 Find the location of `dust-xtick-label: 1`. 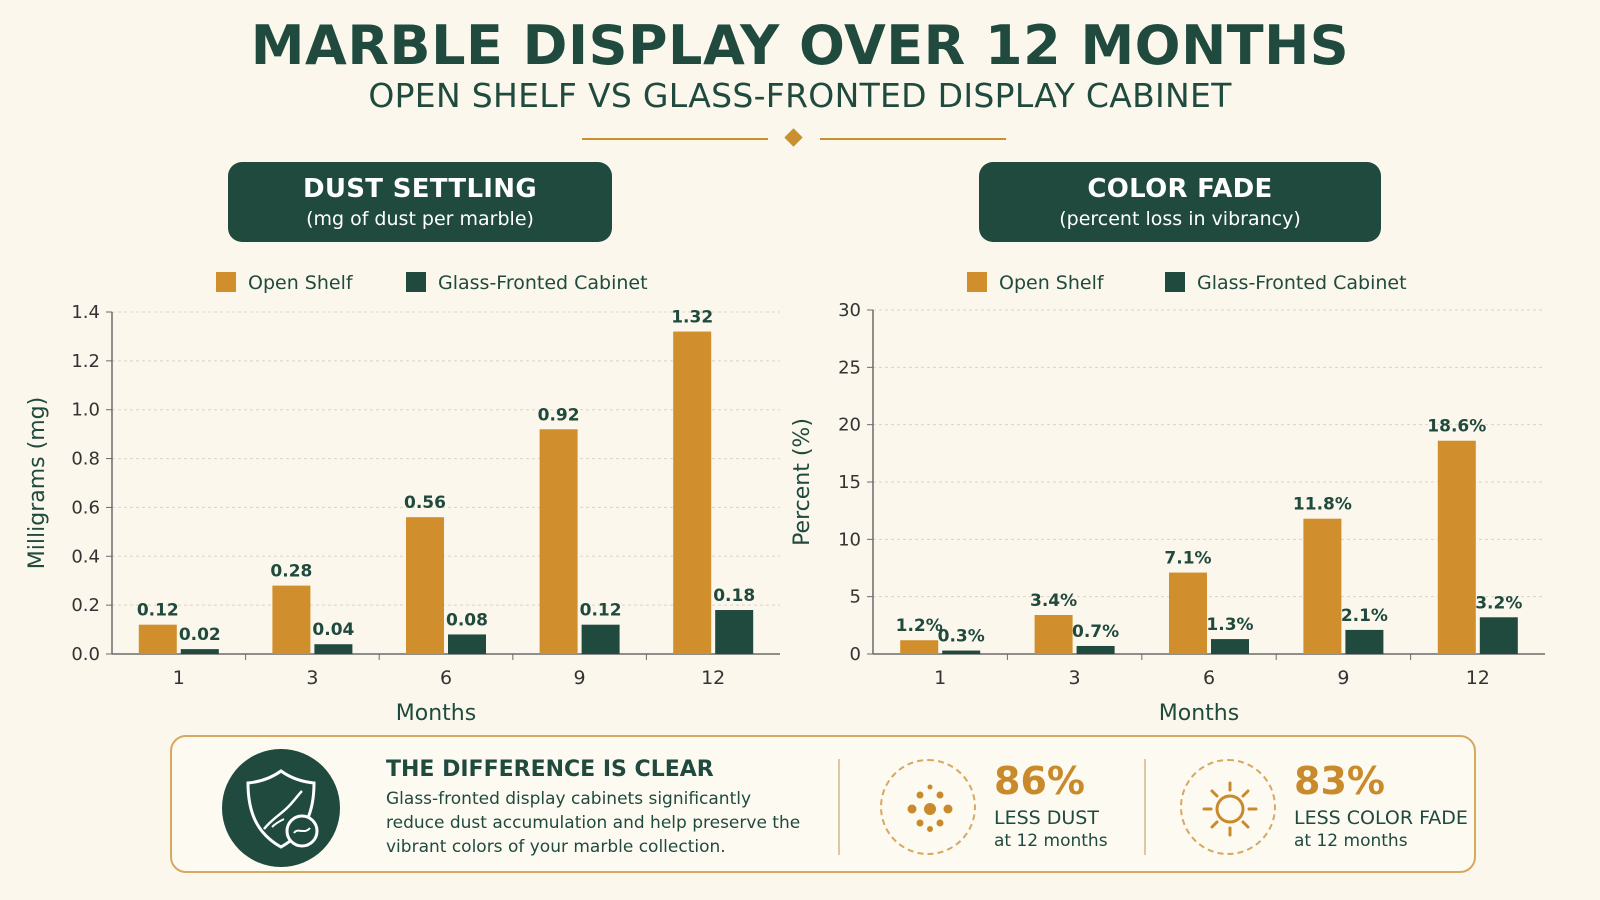

dust-xtick-label: 1 is located at coordinates (179, 678).